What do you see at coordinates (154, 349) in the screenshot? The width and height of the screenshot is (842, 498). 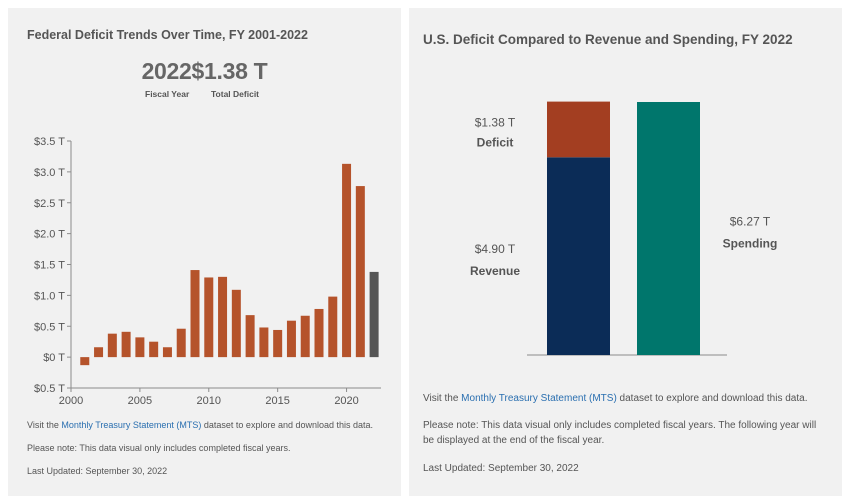 I see `deficit-bar-2006` at bounding box center [154, 349].